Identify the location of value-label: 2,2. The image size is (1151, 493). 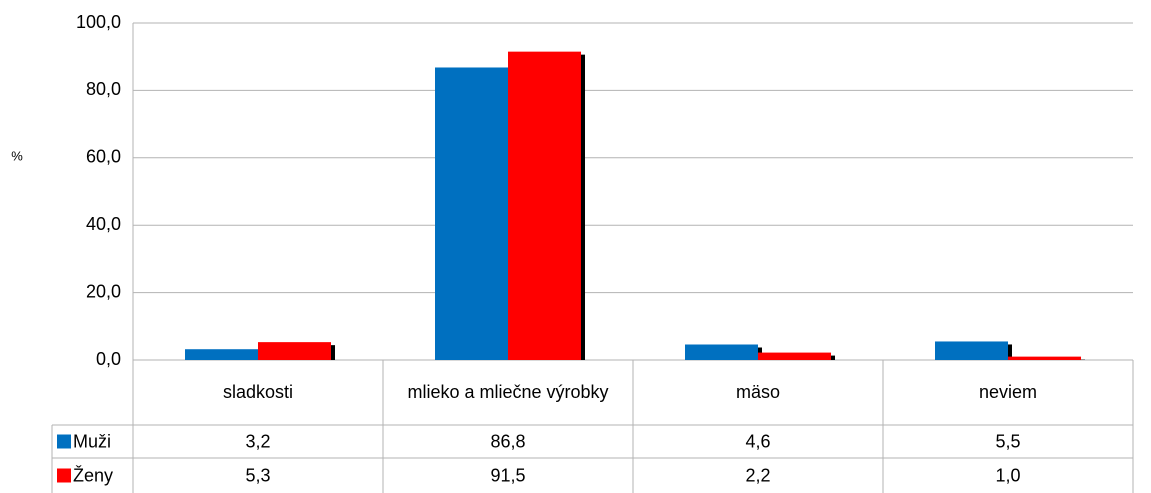
(757, 475).